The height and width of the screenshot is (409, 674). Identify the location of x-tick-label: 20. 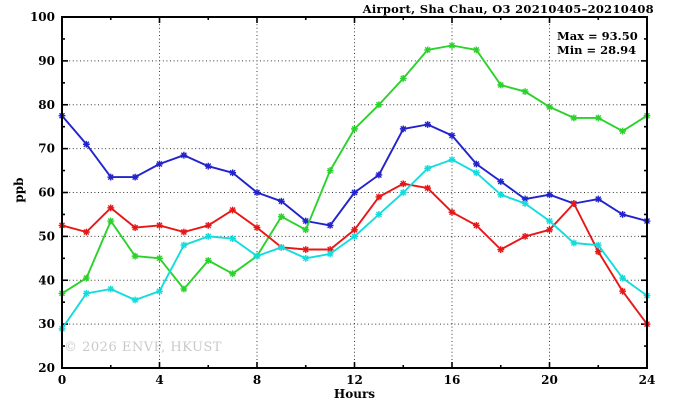
(549, 380).